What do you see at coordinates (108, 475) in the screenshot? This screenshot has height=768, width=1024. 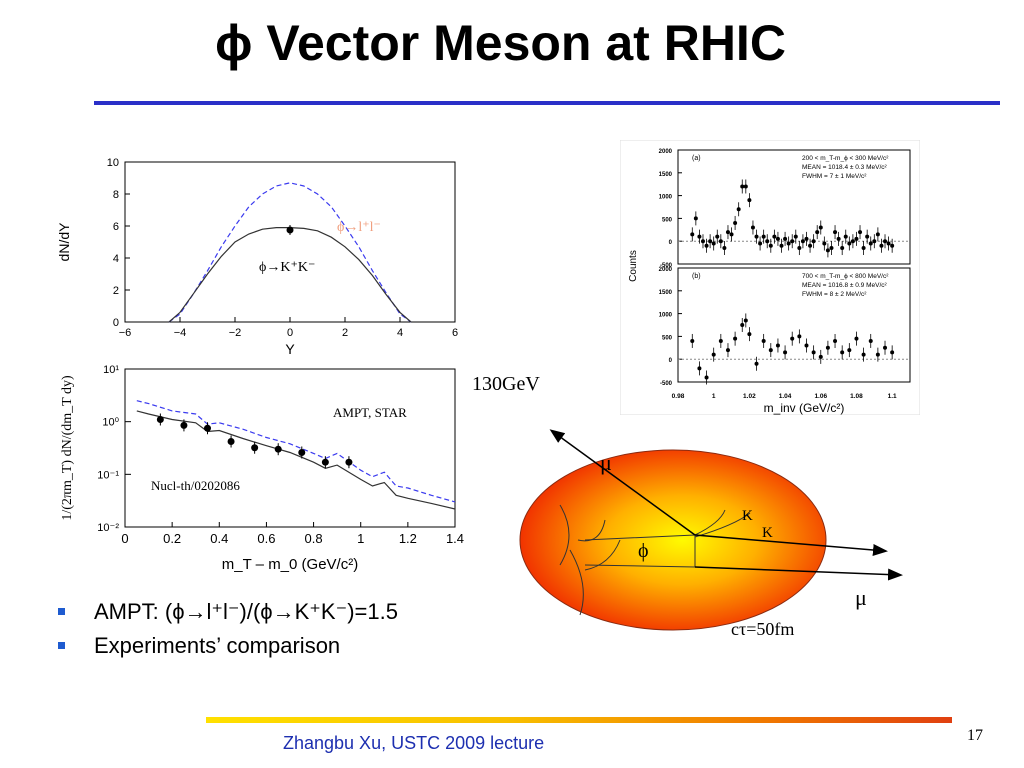 I see `y-tick-label: 10⁻¹` at bounding box center [108, 475].